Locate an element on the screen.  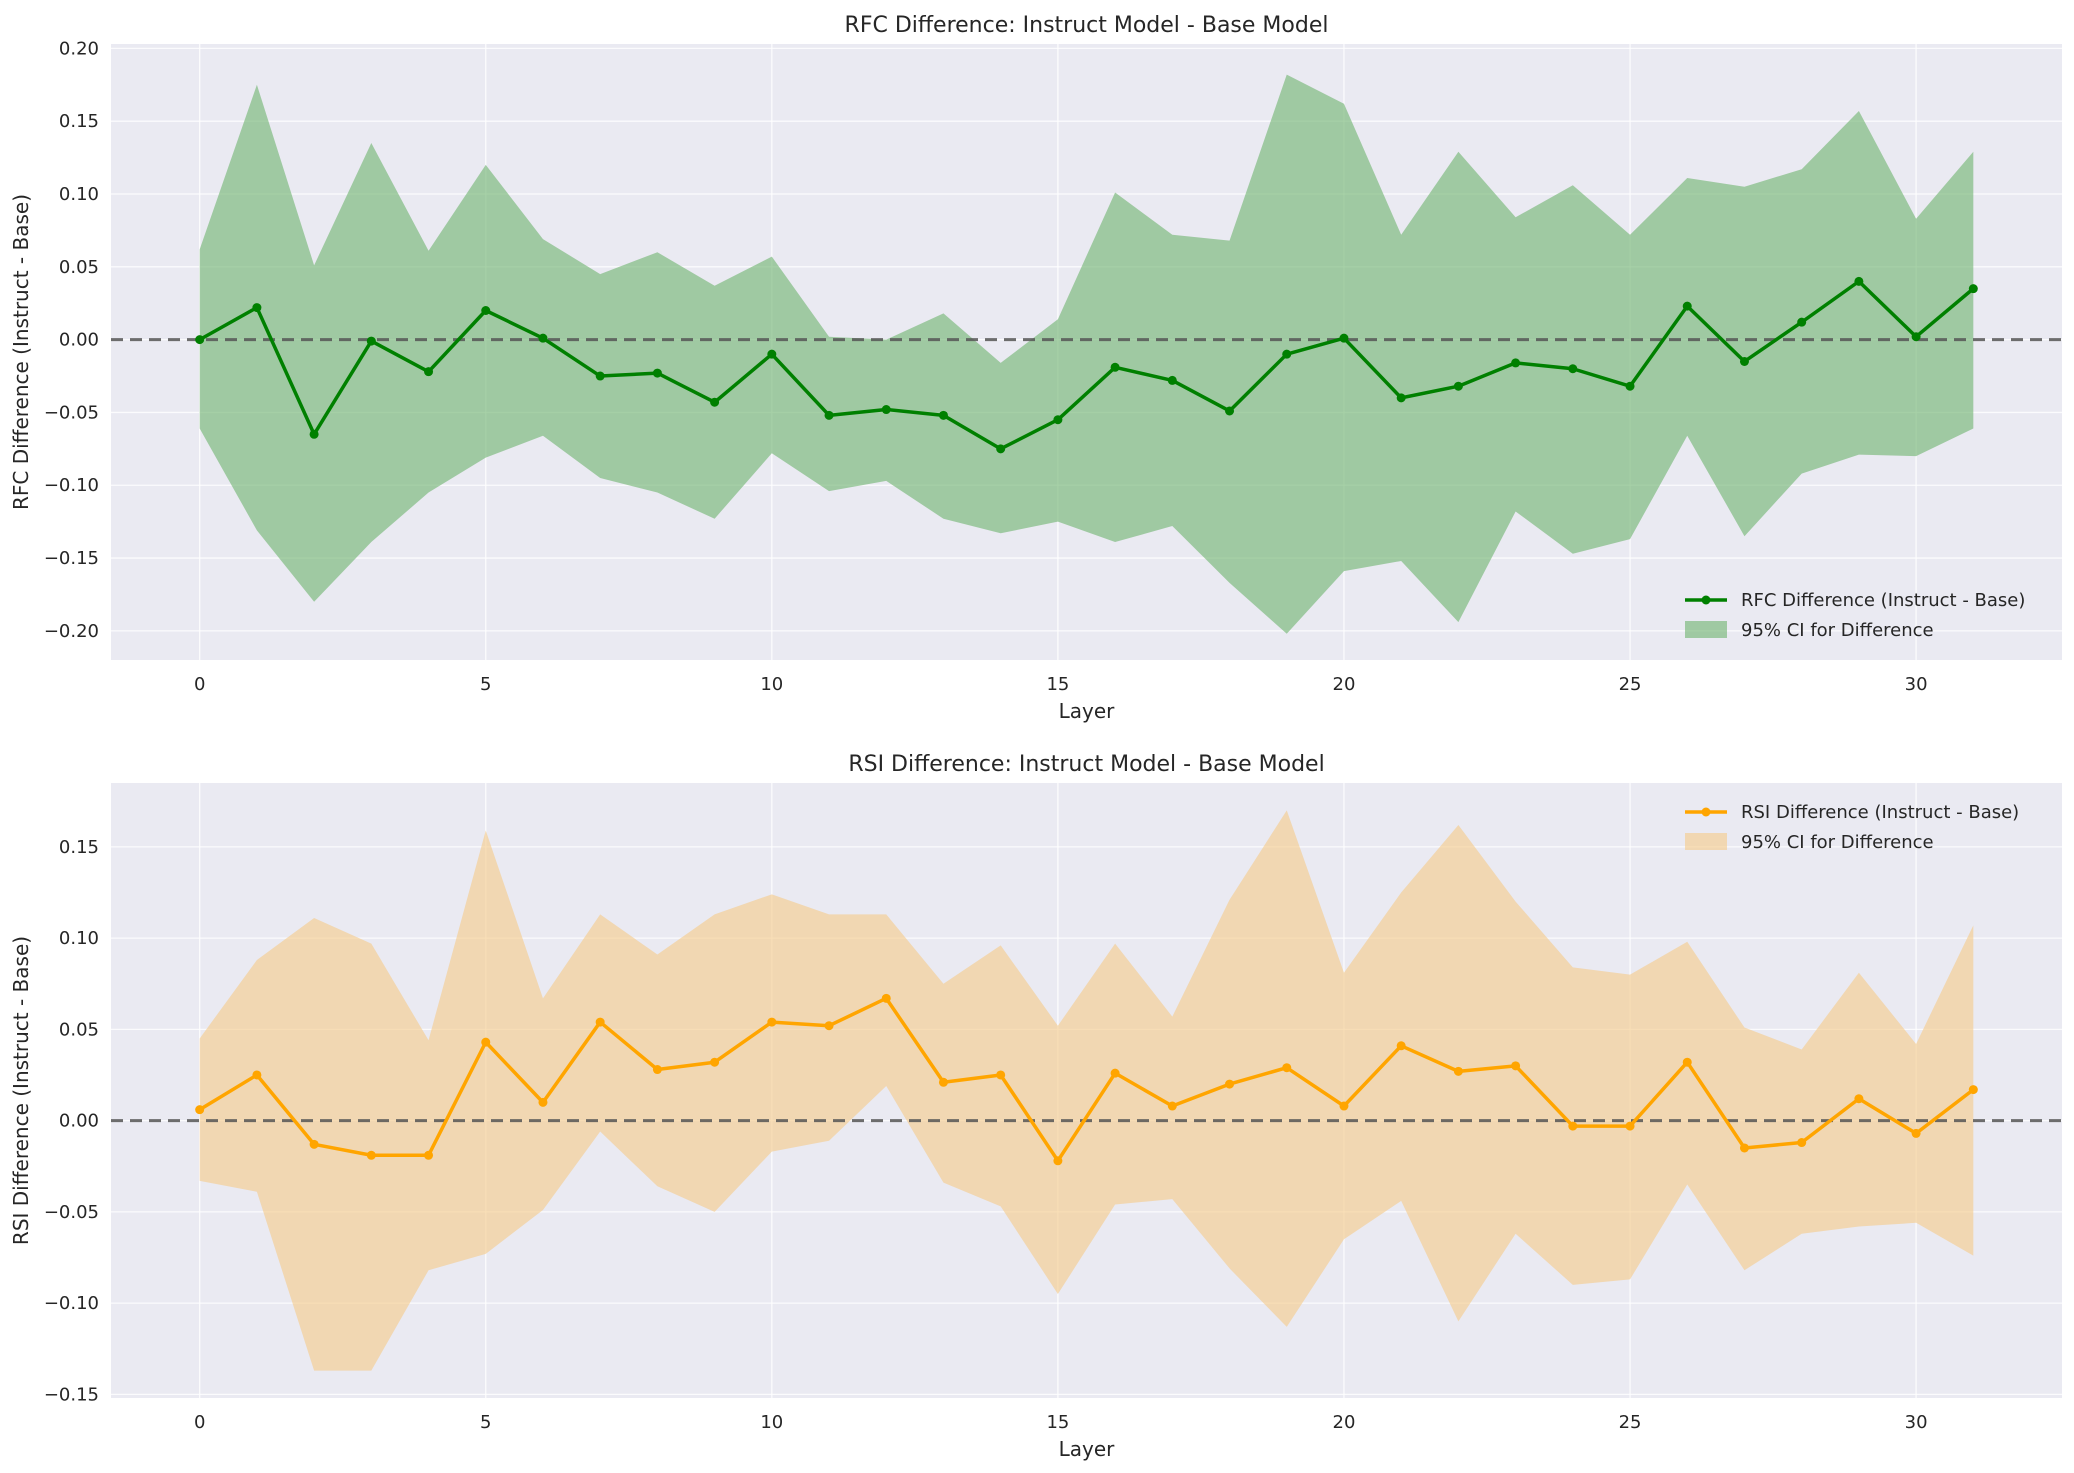
legend-series-label: RFC Difference (Instruct - Base) is located at coordinates (1883, 600).